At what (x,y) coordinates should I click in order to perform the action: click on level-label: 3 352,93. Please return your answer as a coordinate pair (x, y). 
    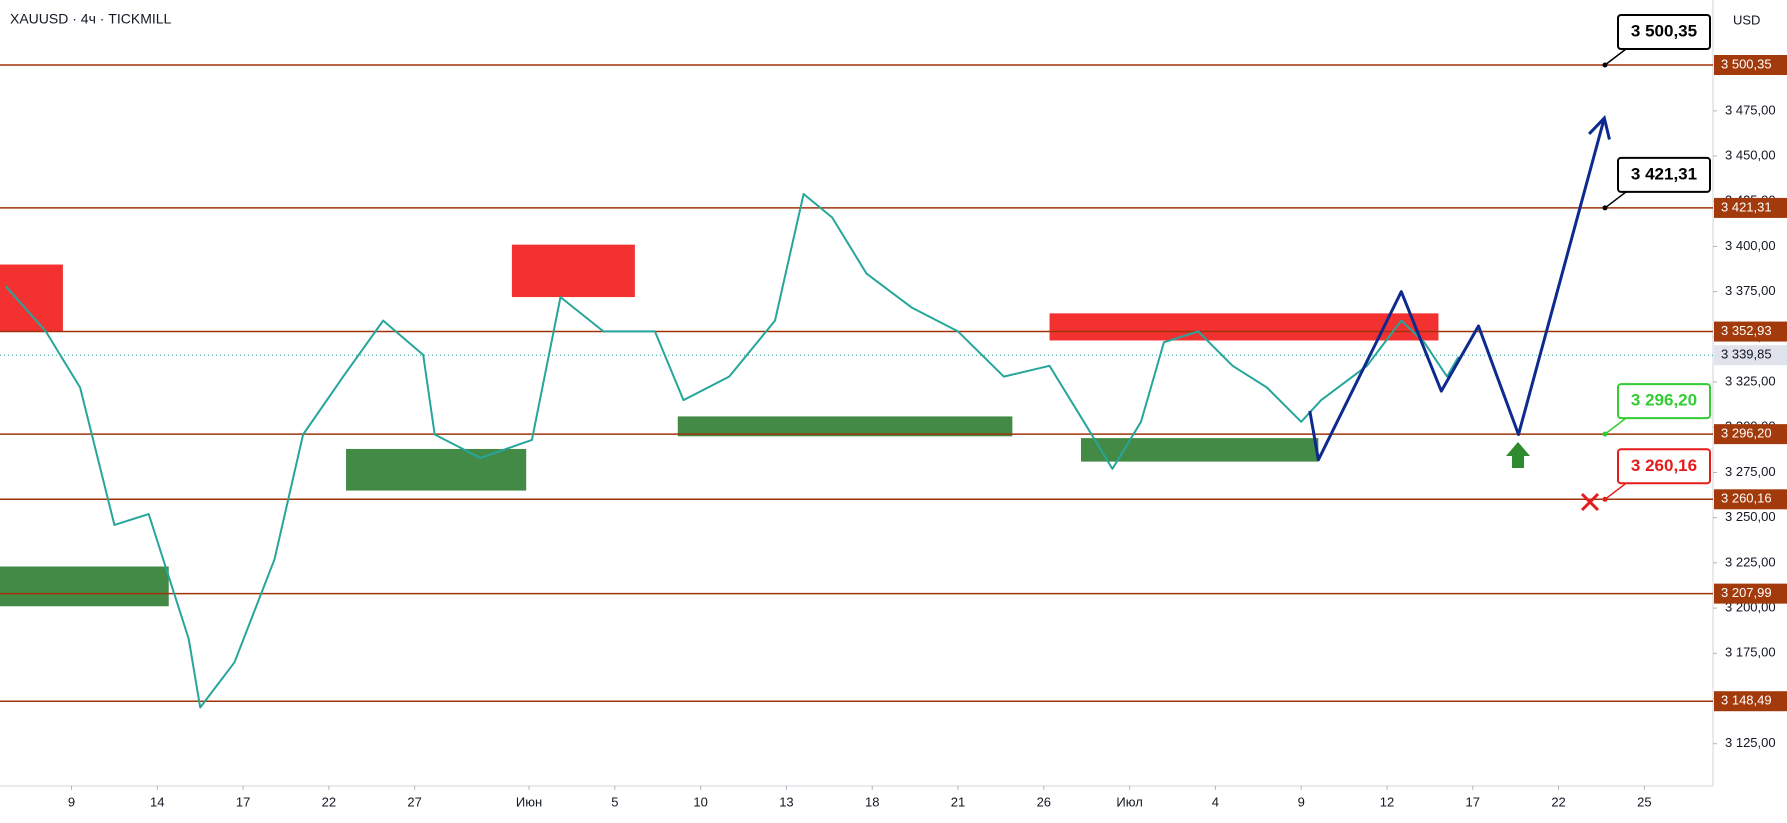
    Looking at the image, I should click on (1746, 330).